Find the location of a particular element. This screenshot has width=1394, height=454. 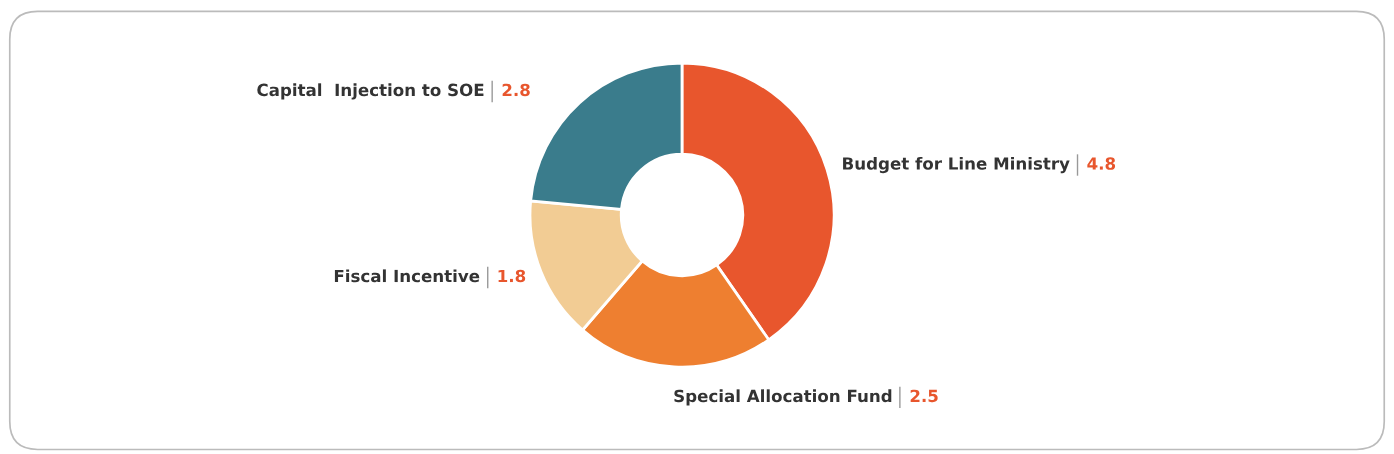

slice-label: Special Allocation Fund is located at coordinates (783, 397).